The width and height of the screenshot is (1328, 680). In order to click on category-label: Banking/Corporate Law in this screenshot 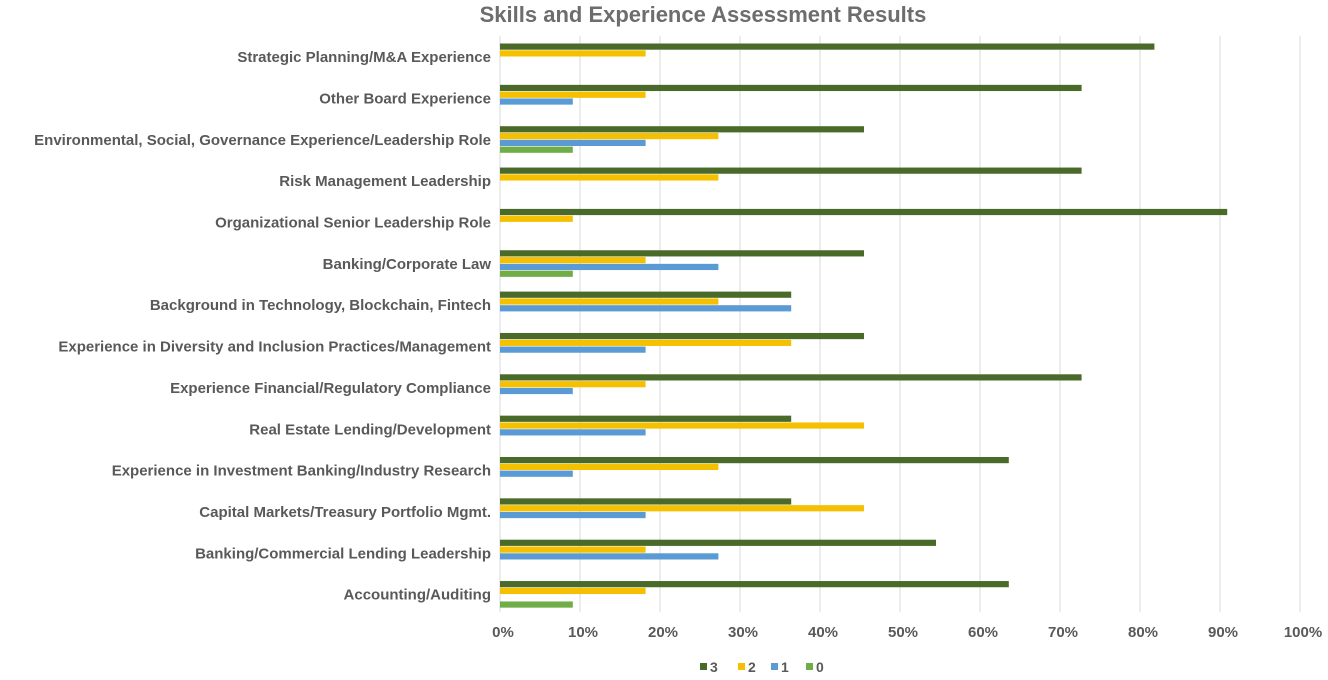, I will do `click(407, 264)`.